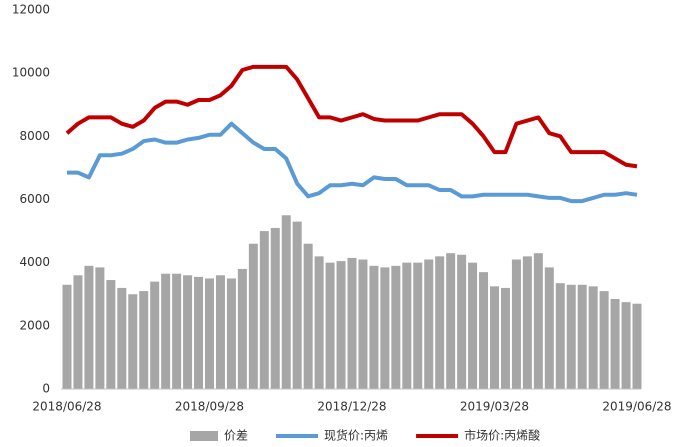 Image resolution: width=690 pixels, height=447 pixels. Describe the element at coordinates (31, 73) in the screenshot. I see `y-tick-label: 10000` at that location.